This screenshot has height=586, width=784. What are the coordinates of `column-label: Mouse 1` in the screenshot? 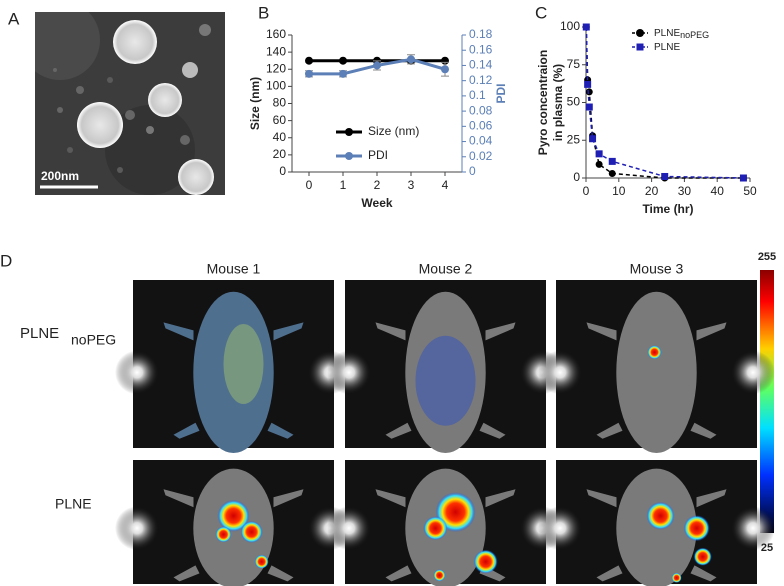 It's located at (234, 269).